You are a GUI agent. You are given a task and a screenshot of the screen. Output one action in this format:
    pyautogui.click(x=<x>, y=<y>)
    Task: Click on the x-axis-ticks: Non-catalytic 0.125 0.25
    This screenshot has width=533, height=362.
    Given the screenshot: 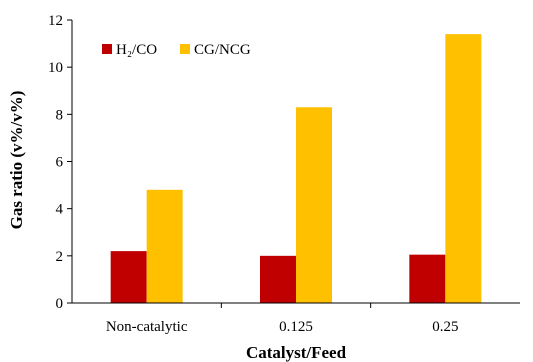 What is the action you would take?
    pyautogui.click(x=282, y=319)
    